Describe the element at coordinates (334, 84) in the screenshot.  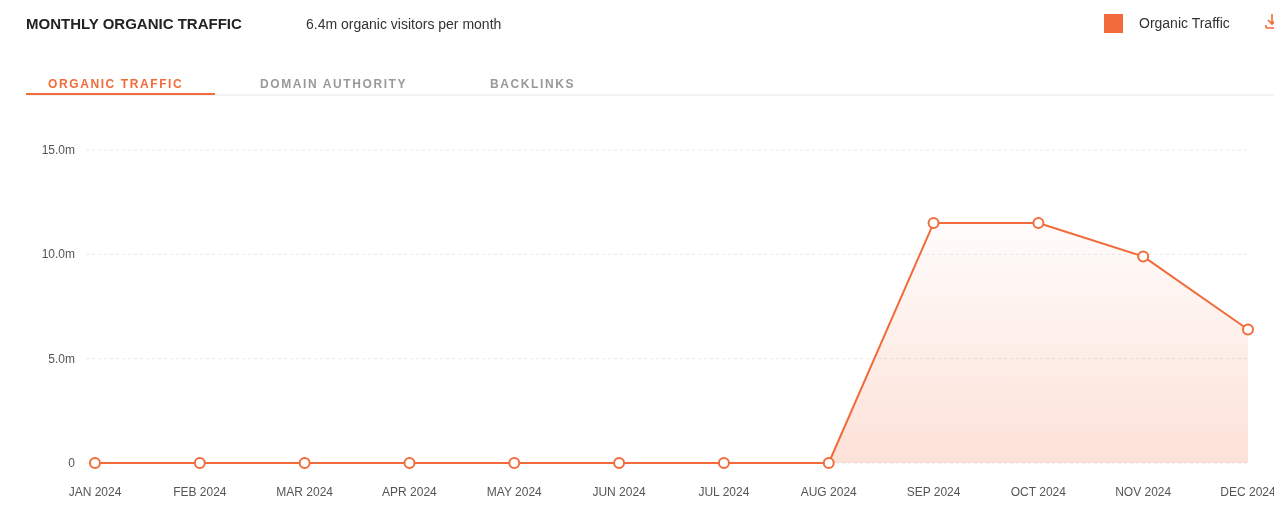
I see `text: DOMAIN AUTHORITY` at that location.